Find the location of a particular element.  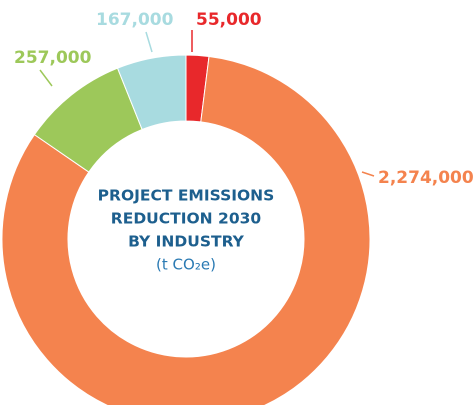

donut-slice is located at coordinates (151, 92).